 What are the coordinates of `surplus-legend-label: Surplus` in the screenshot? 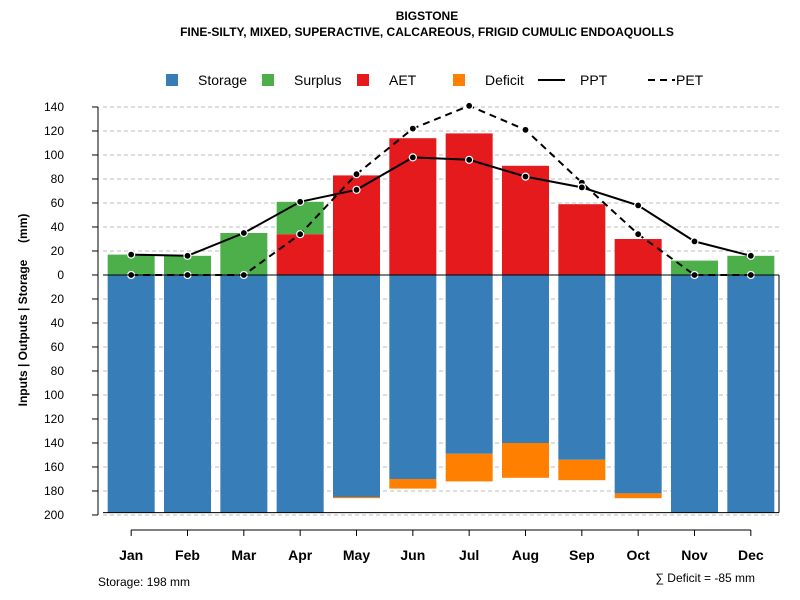 It's located at (317, 80).